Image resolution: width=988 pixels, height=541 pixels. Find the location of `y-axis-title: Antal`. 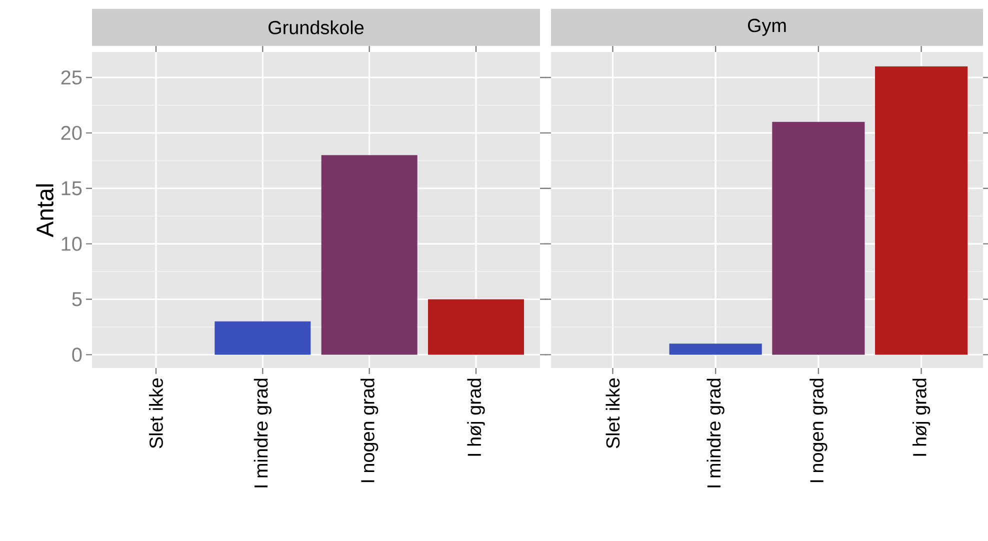

y-axis-title: Antal is located at coordinates (45, 211).